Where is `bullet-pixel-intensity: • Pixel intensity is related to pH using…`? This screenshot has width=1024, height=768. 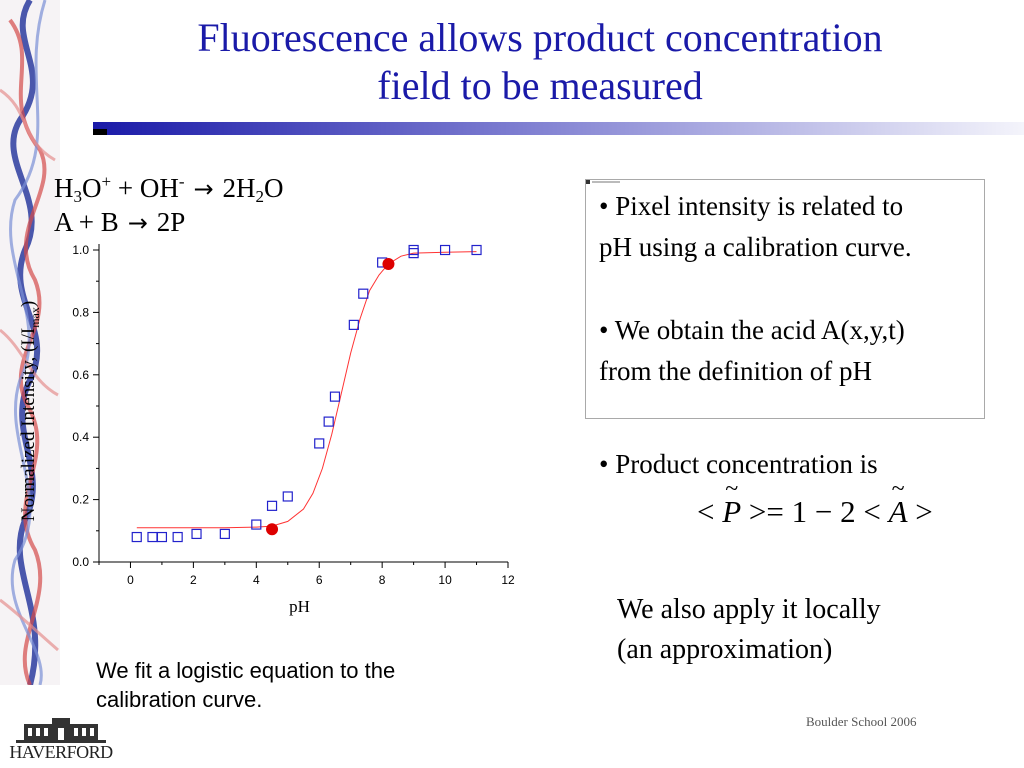 bullet-pixel-intensity: • Pixel intensity is related to pH using… is located at coordinates (755, 226).